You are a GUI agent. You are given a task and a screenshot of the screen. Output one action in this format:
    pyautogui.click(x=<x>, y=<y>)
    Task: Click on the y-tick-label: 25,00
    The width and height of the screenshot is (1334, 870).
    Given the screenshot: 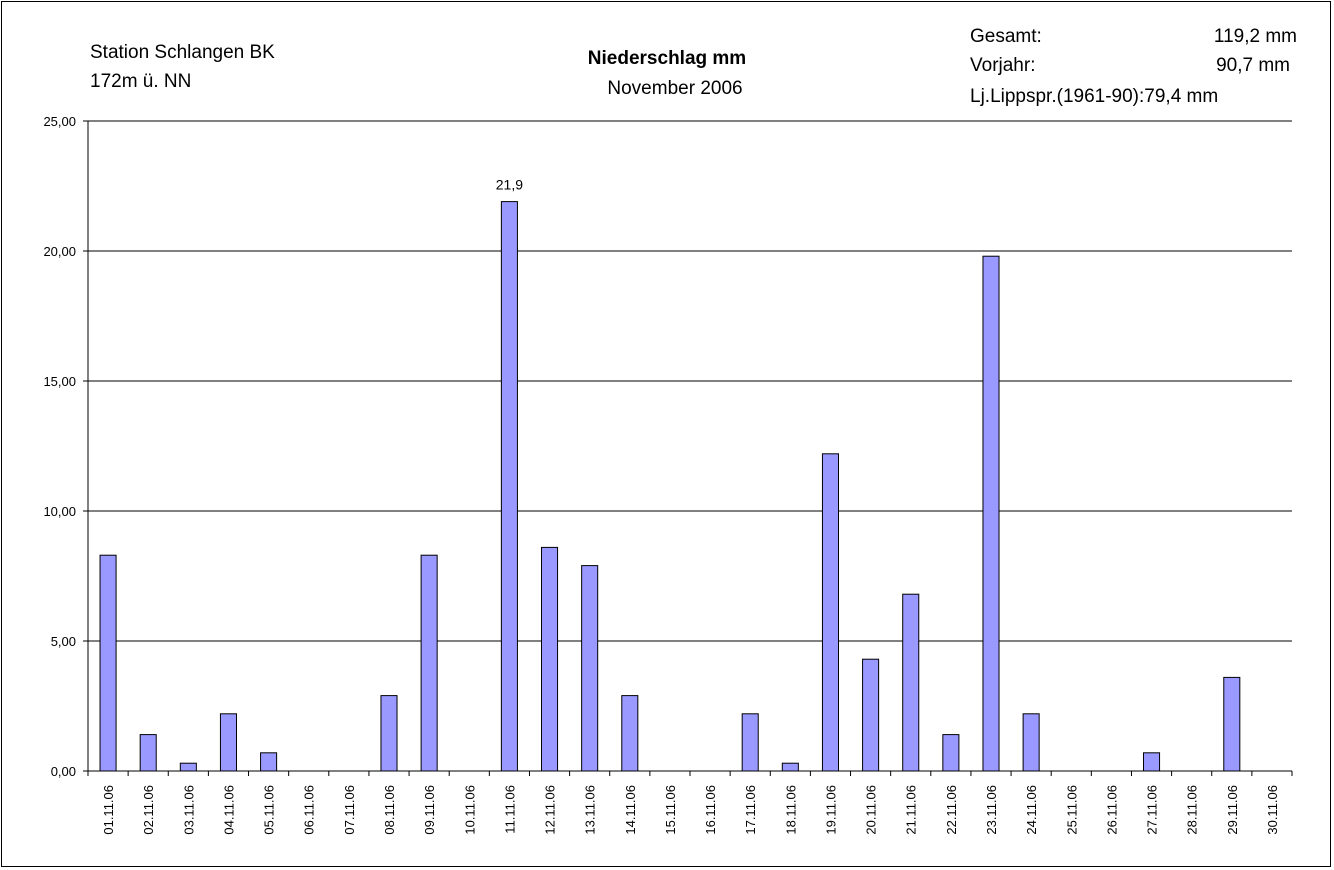 What is the action you would take?
    pyautogui.click(x=59, y=121)
    